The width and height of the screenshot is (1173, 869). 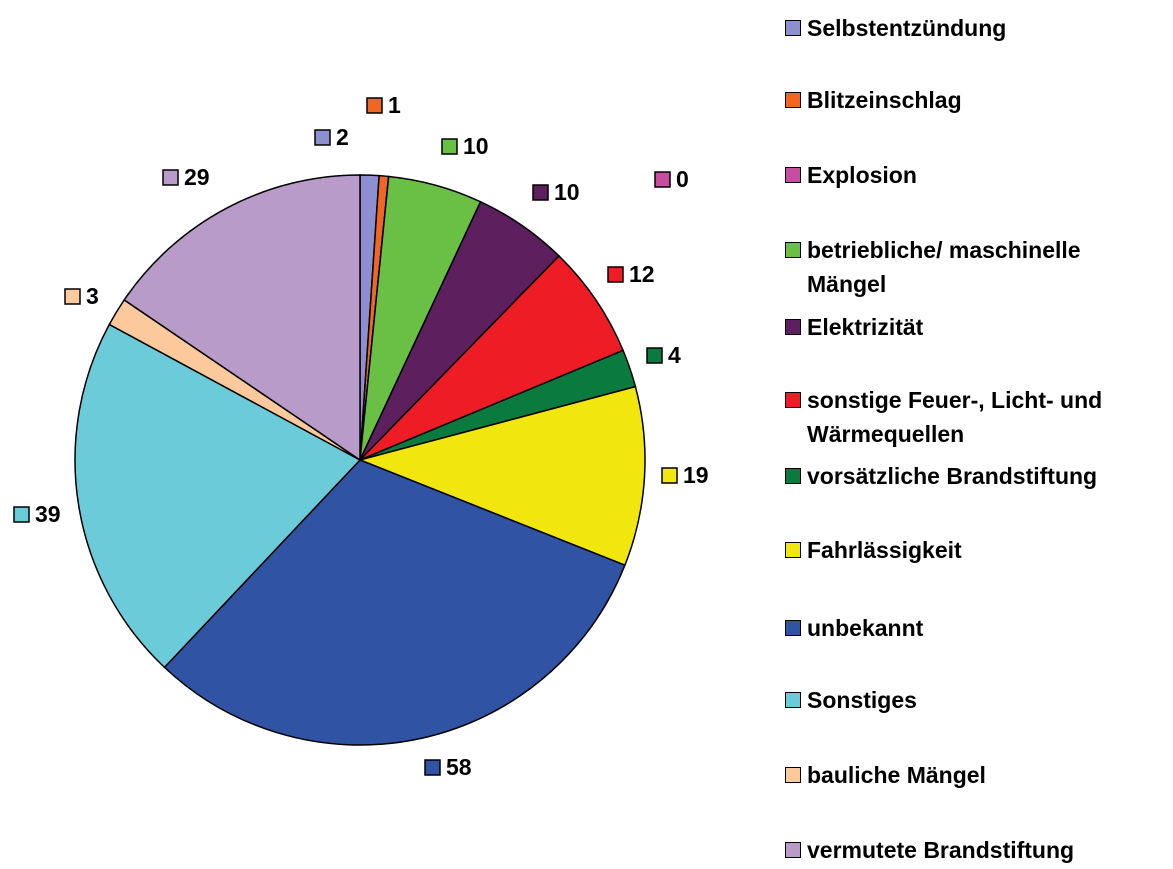 I want to click on legend-label: Explosion, so click(x=862, y=175).